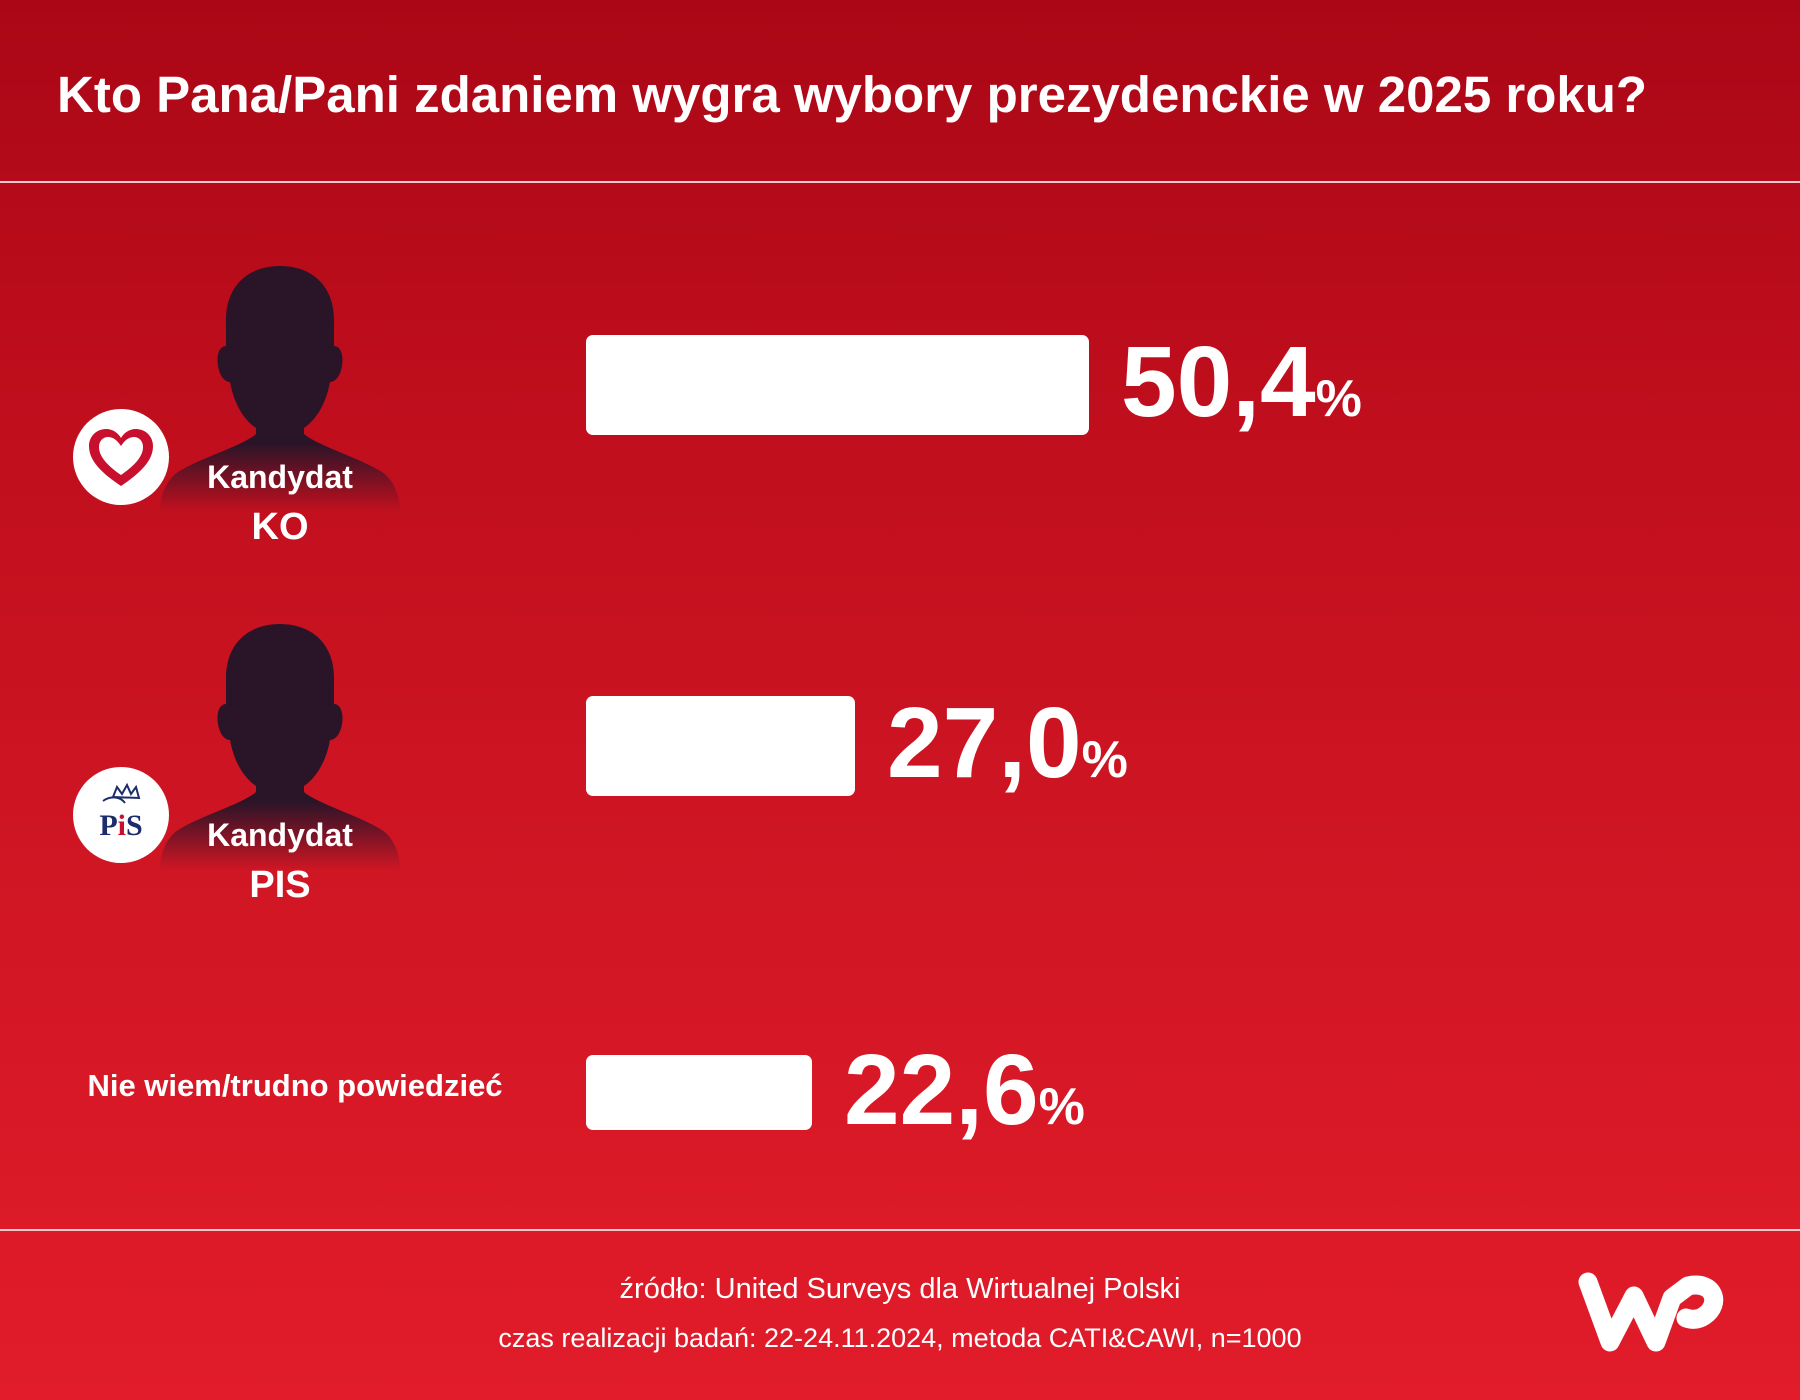 This screenshot has width=1800, height=1400. I want to click on candidate-label: Kandydat KO, so click(280, 502).